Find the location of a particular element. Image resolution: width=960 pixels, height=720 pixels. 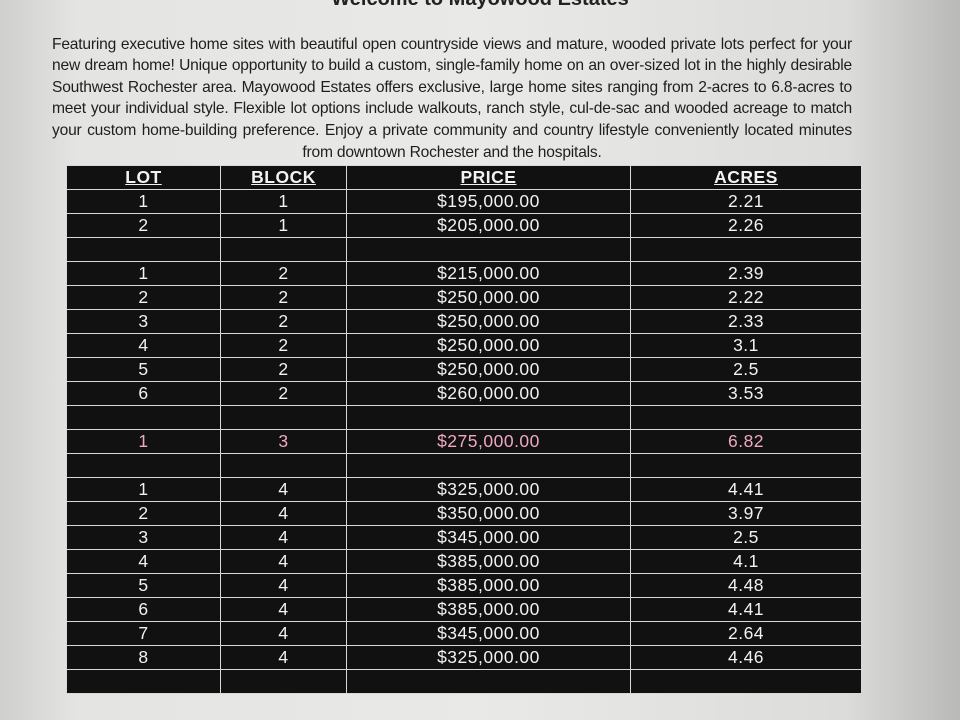

header-acres: ACRES is located at coordinates (746, 177).